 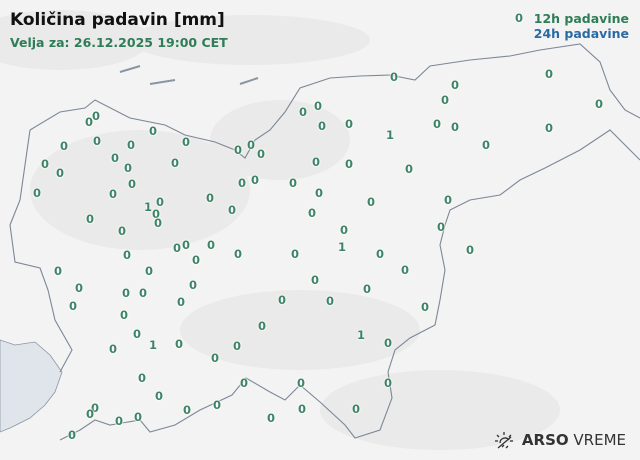 What do you see at coordinates (581, 33) in the screenshot?
I see `legend-24h: 24h padavine` at bounding box center [581, 33].